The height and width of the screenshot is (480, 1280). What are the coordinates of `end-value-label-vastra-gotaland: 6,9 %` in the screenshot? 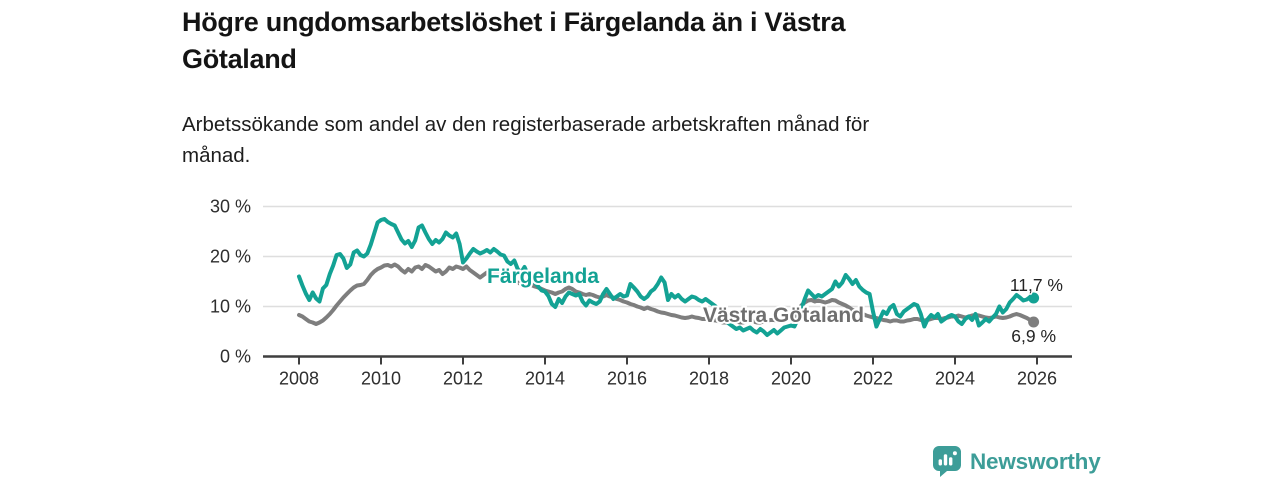 It's located at (1033, 336).